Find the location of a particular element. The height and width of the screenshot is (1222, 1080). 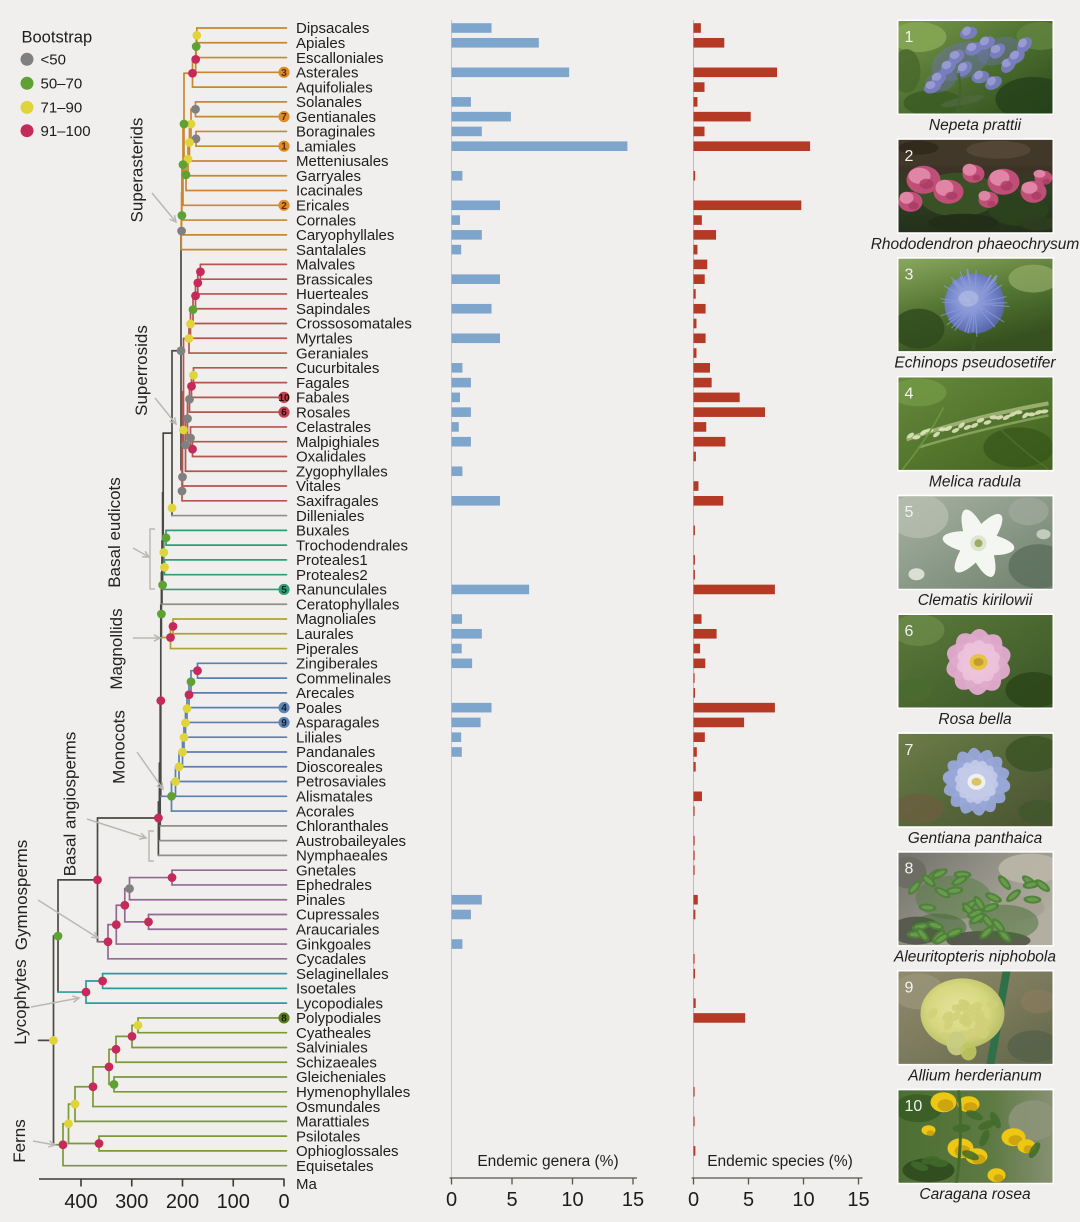

svg-text: Chloranthales is located at coordinates (342, 826).